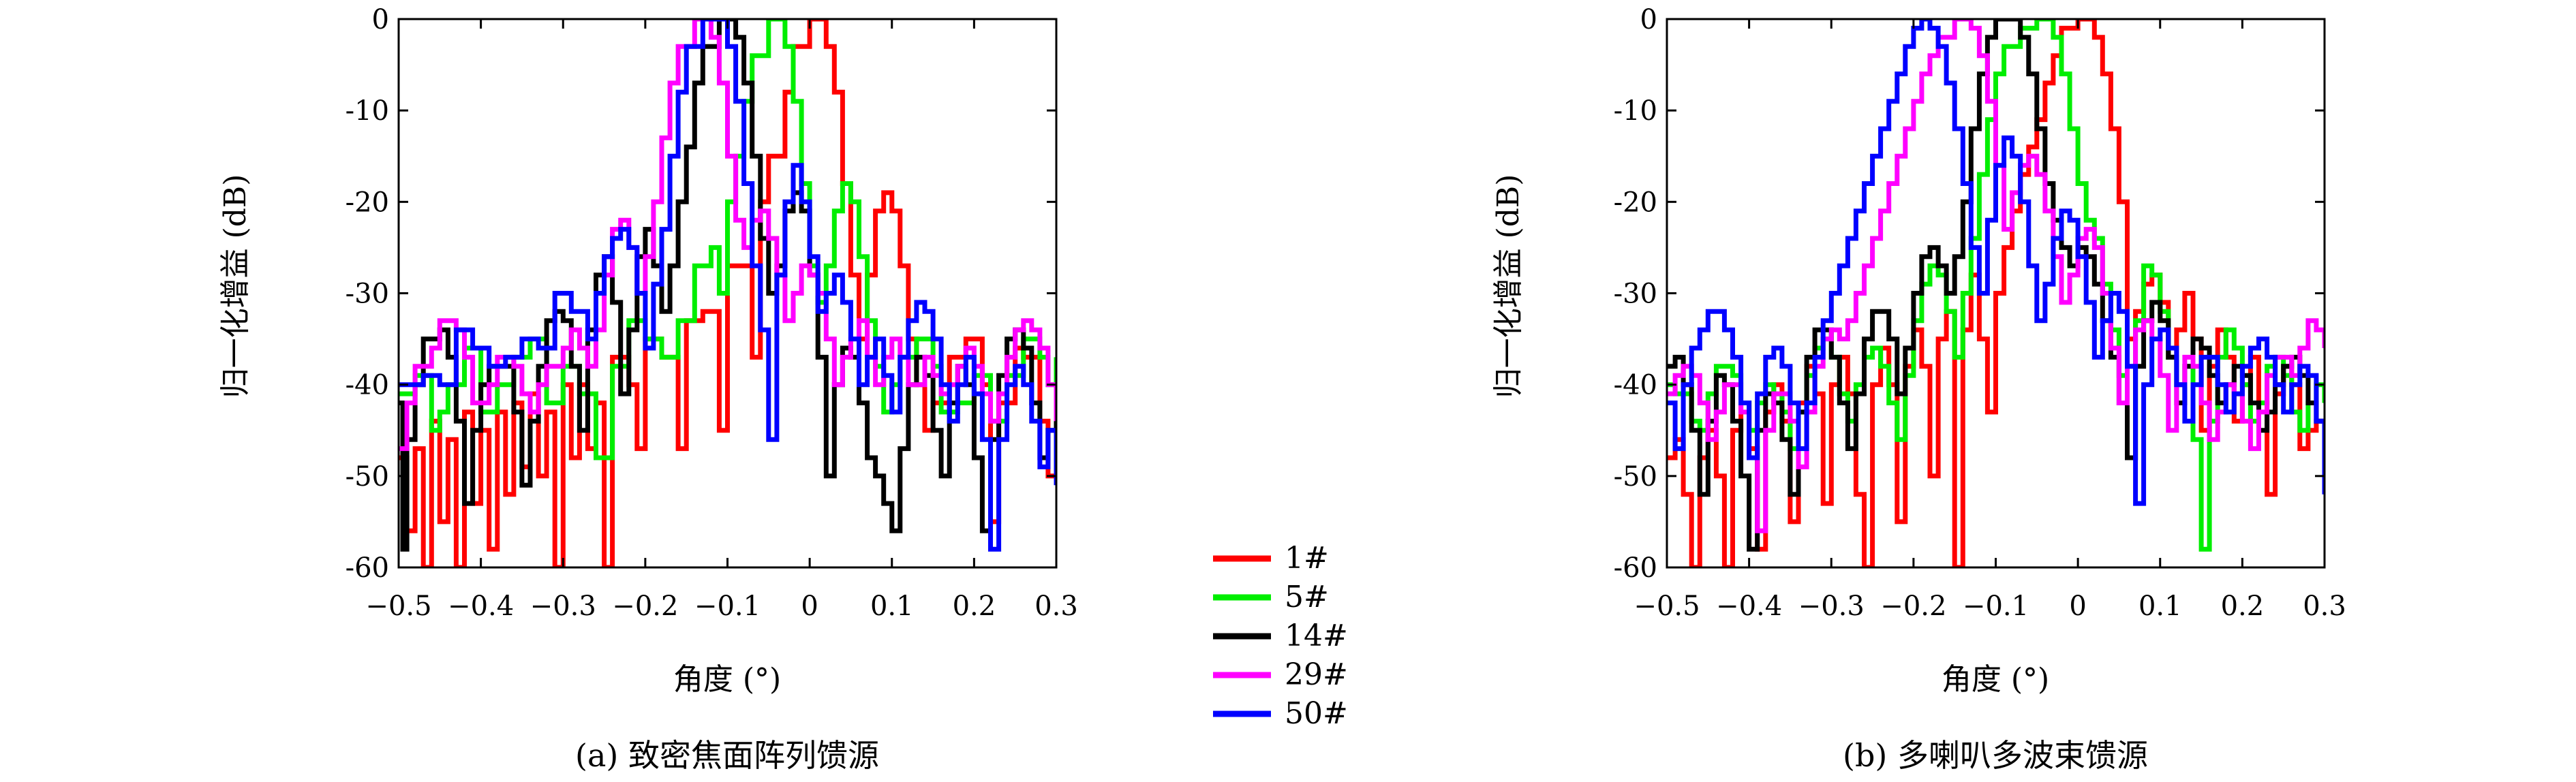 Image resolution: width=2576 pixels, height=782 pixels. Describe the element at coordinates (1316, 636) in the screenshot. I see `legend-label: 14#` at that location.